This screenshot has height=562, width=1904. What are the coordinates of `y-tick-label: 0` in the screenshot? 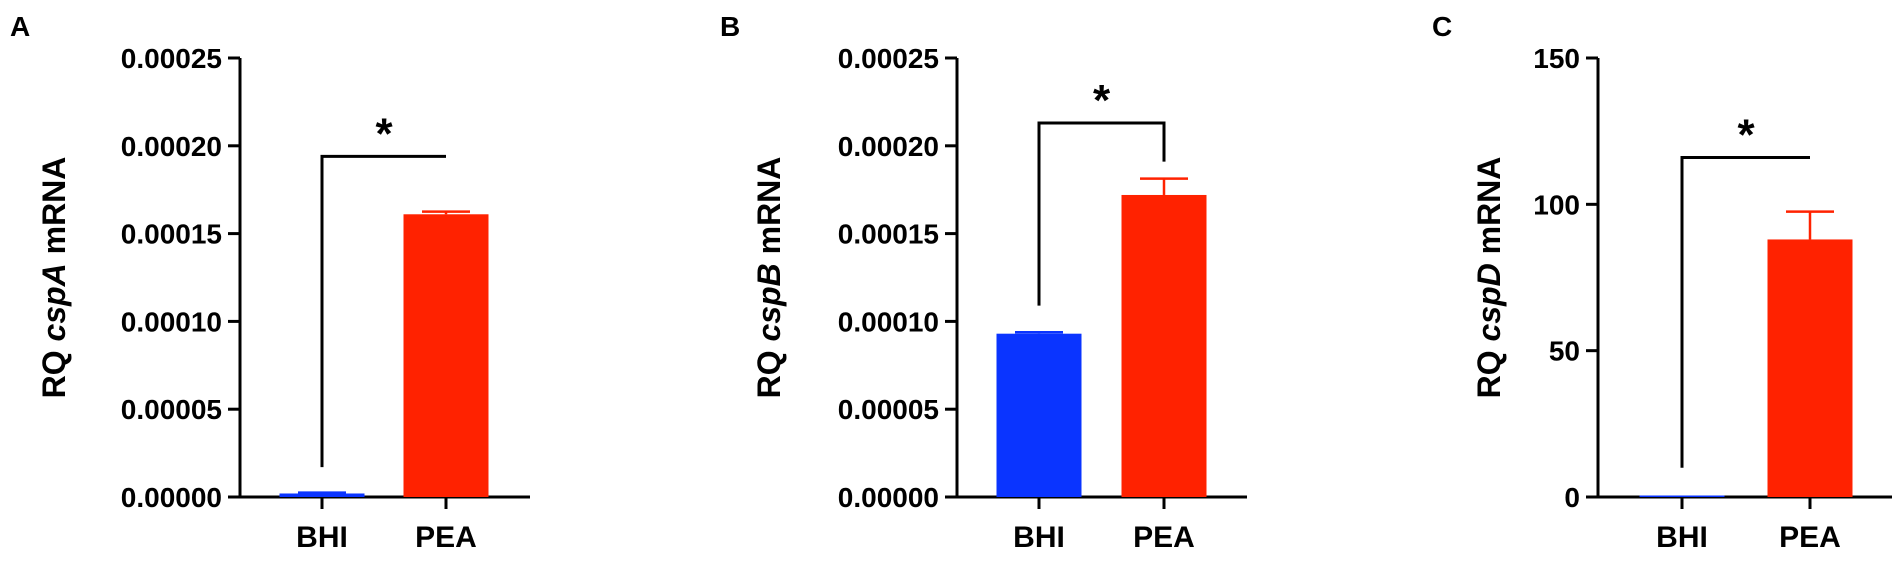 It's located at (1572, 497).